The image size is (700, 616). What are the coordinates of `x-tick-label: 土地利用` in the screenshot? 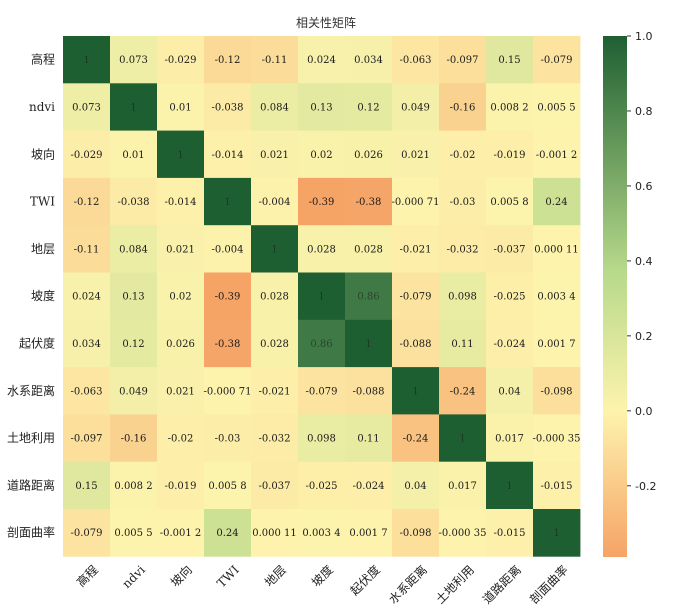 It's located at (455, 585).